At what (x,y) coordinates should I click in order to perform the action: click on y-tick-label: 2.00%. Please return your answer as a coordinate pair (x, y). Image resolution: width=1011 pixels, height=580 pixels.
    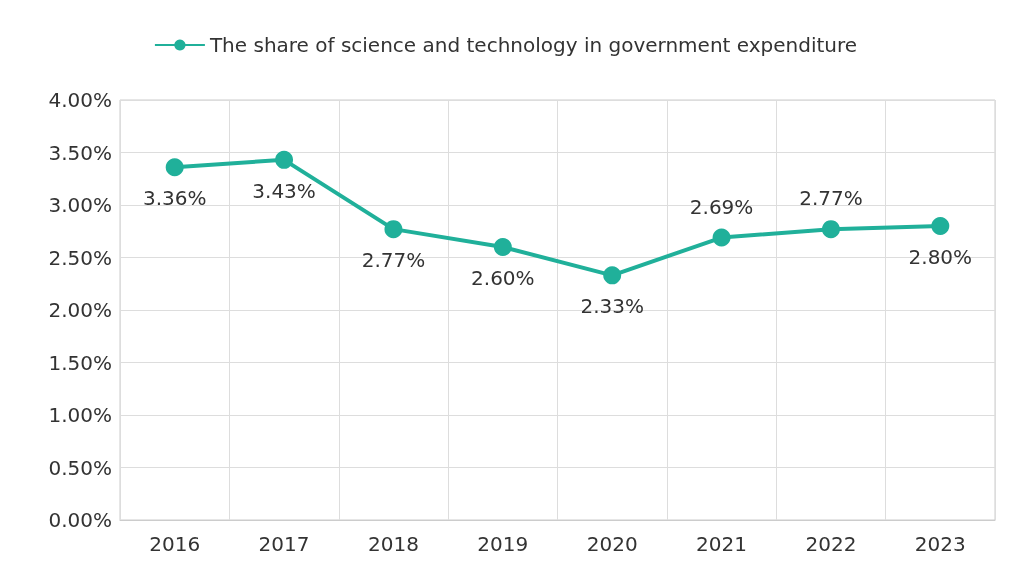
    Looking at the image, I should click on (80, 310).